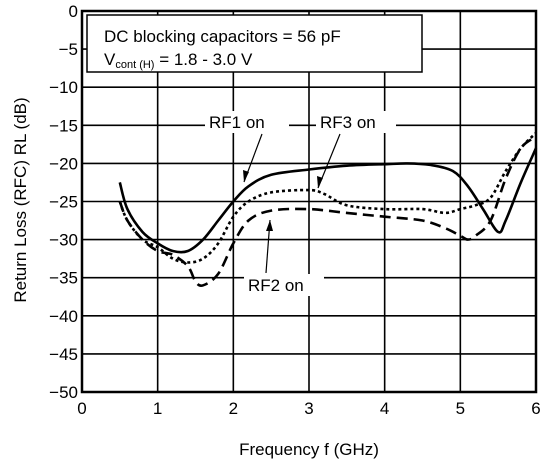 Image resolution: width=541 pixels, height=465 pixels. What do you see at coordinates (222, 36) in the screenshot?
I see `info-line-capacitors: DC blocking capacitors = 56 pF` at bounding box center [222, 36].